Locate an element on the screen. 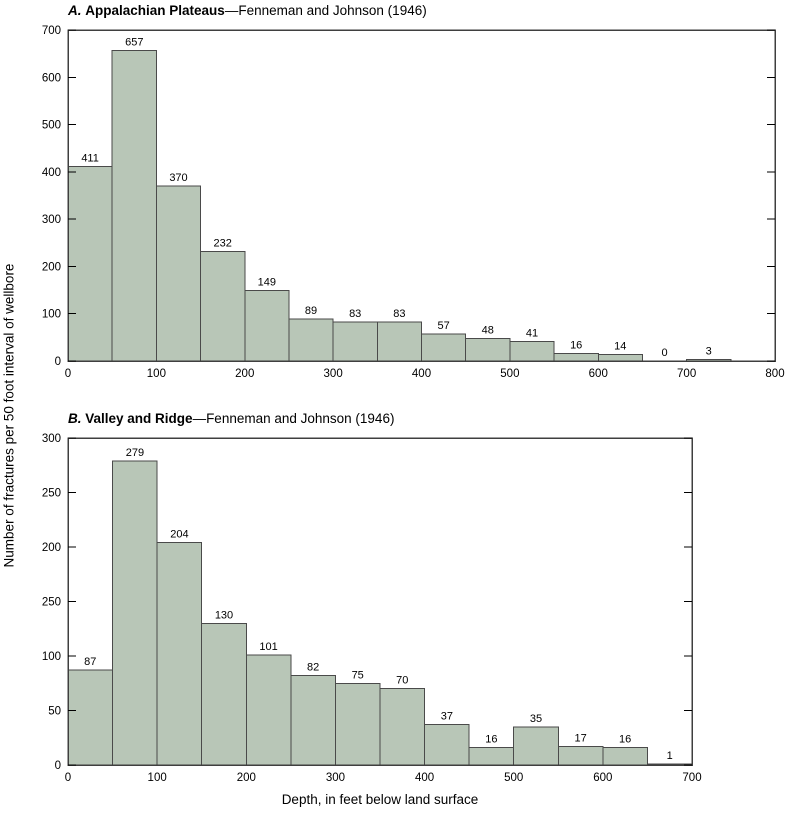  bar-value-label: 149 is located at coordinates (267, 283).